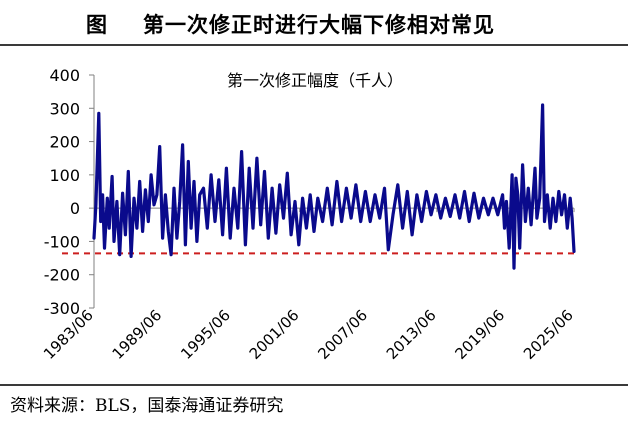 The height and width of the screenshot is (424, 628). Describe the element at coordinates (314, 385) in the screenshot. I see `footer-rule` at that location.